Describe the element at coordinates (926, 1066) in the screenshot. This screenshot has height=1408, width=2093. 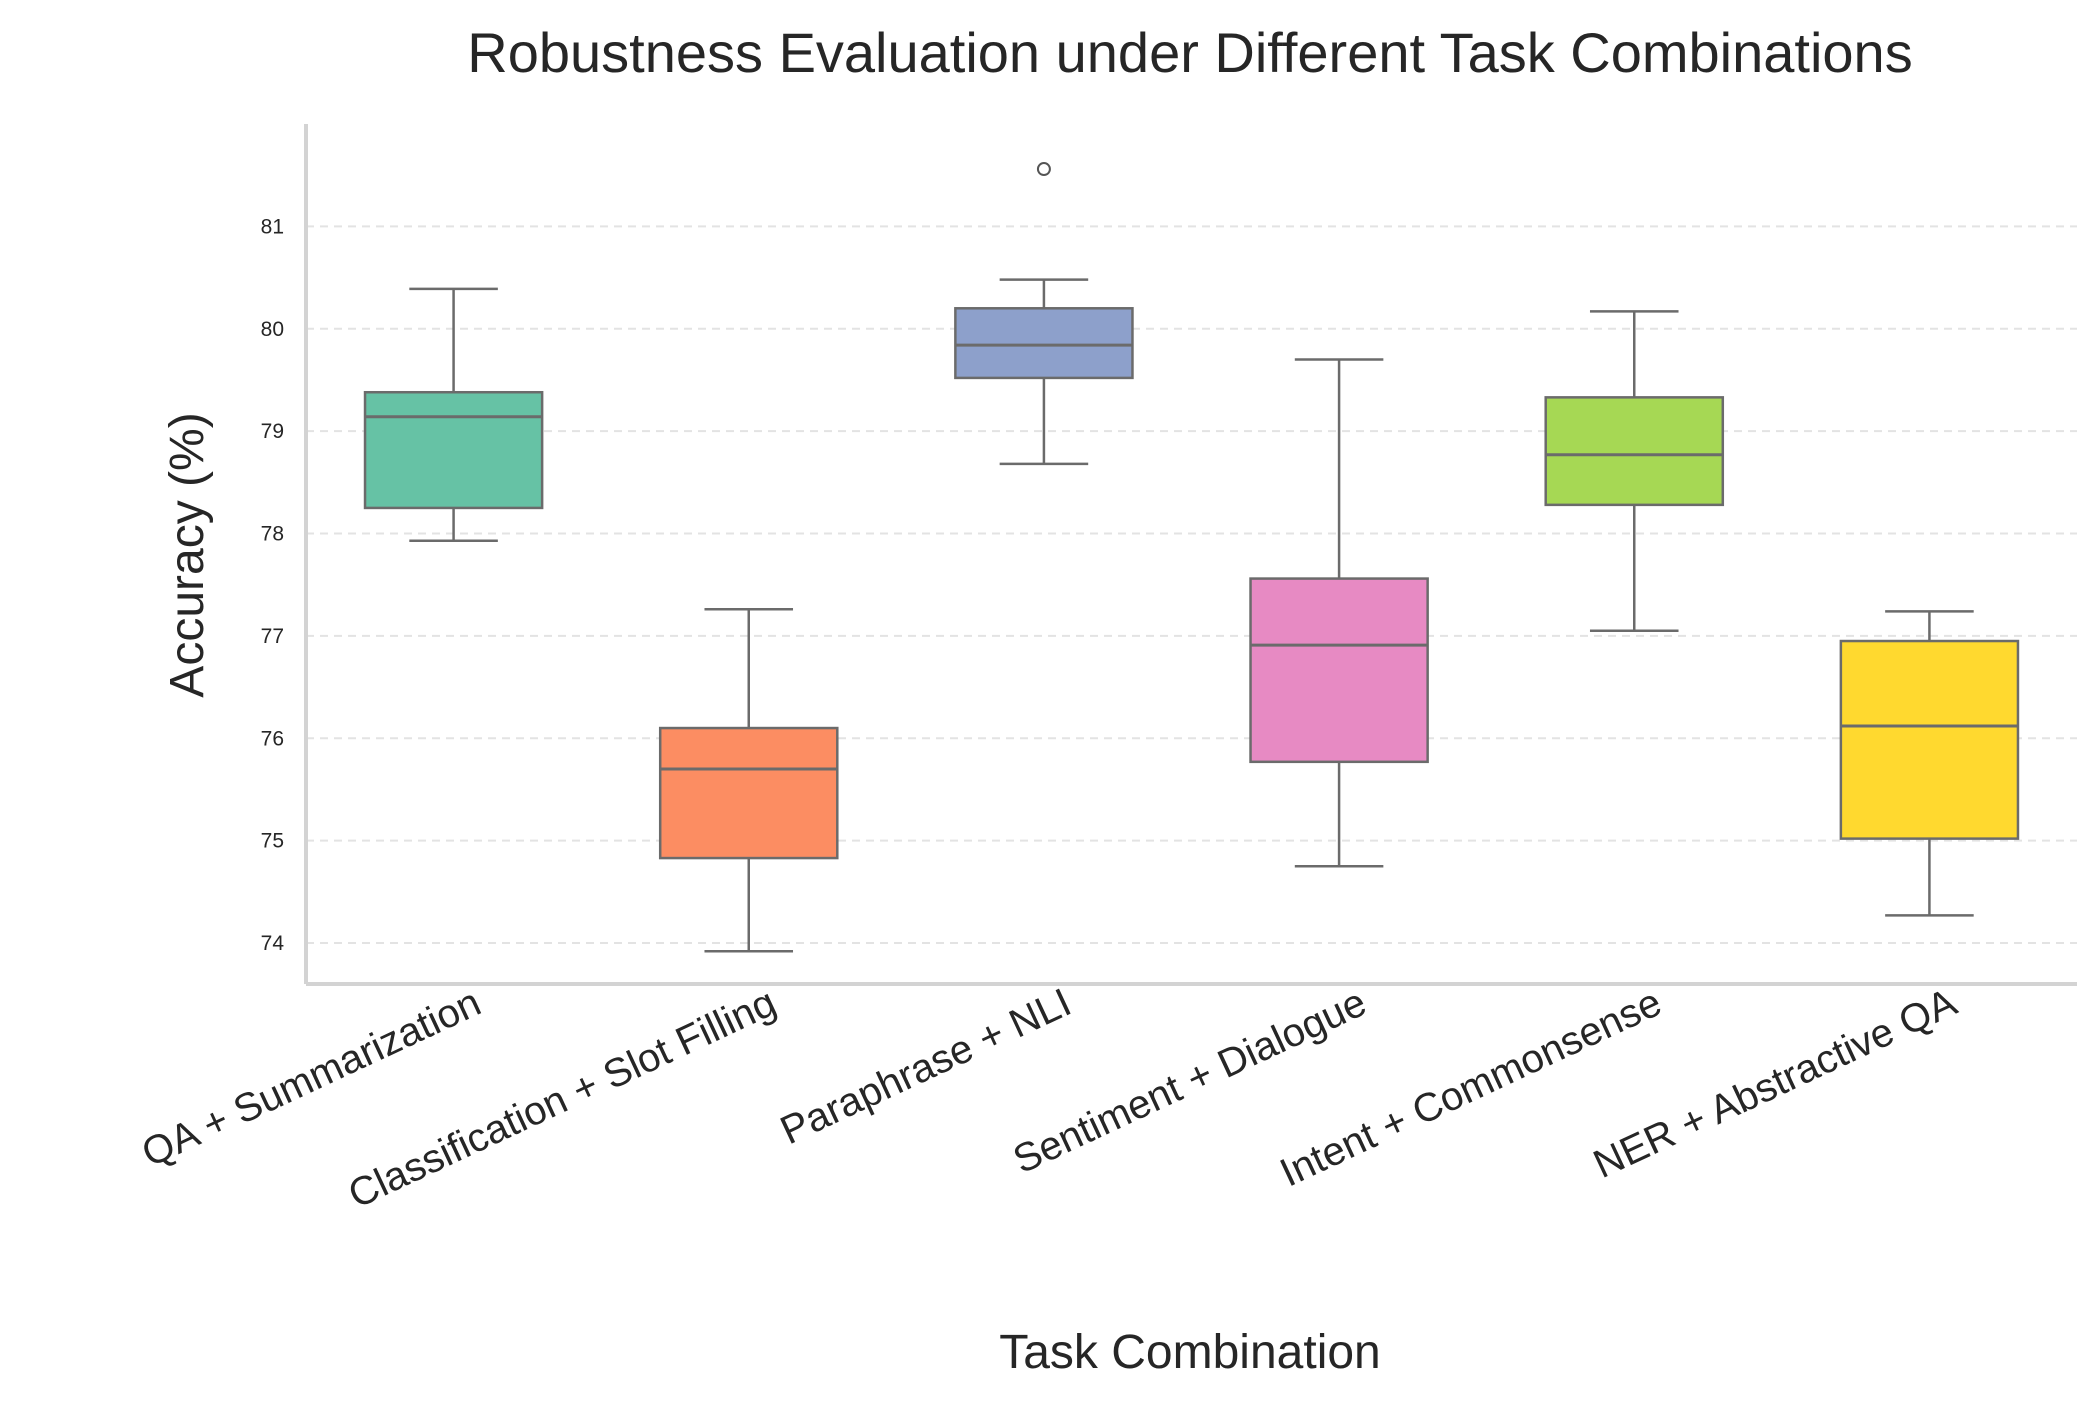
I see `x-tick-label: Paraphrase + NLI` at that location.